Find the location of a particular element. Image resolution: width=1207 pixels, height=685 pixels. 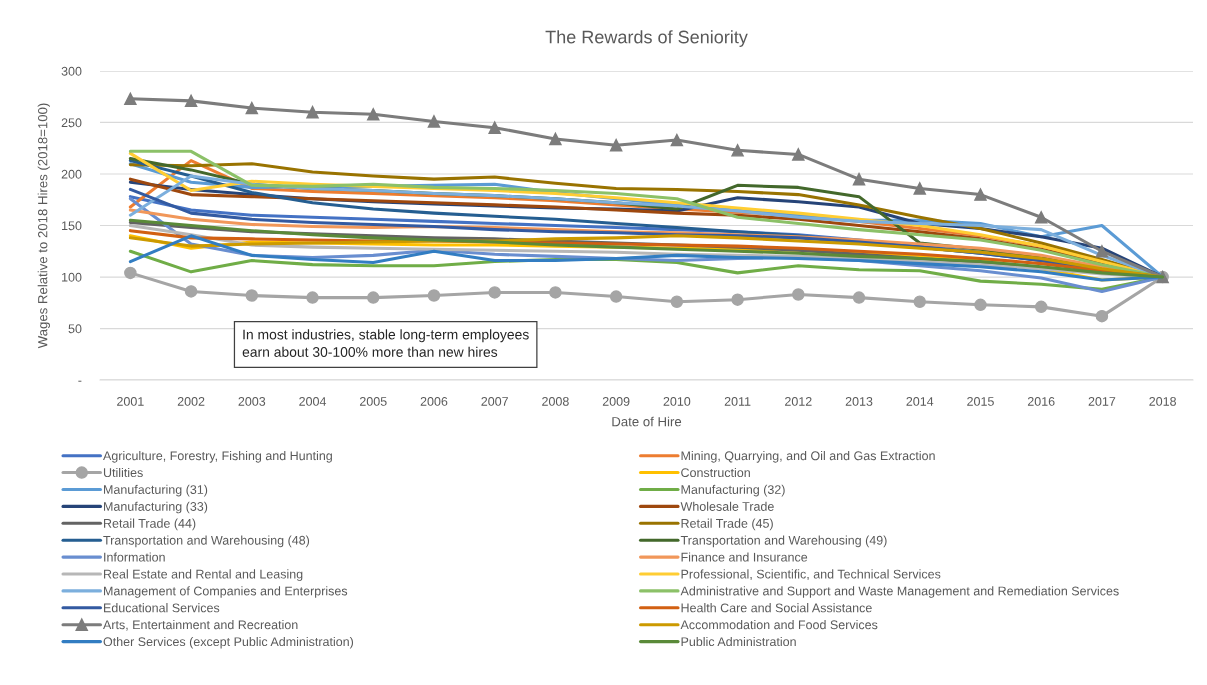

legend-label: Other Services (except Public Administration) is located at coordinates (228, 642).